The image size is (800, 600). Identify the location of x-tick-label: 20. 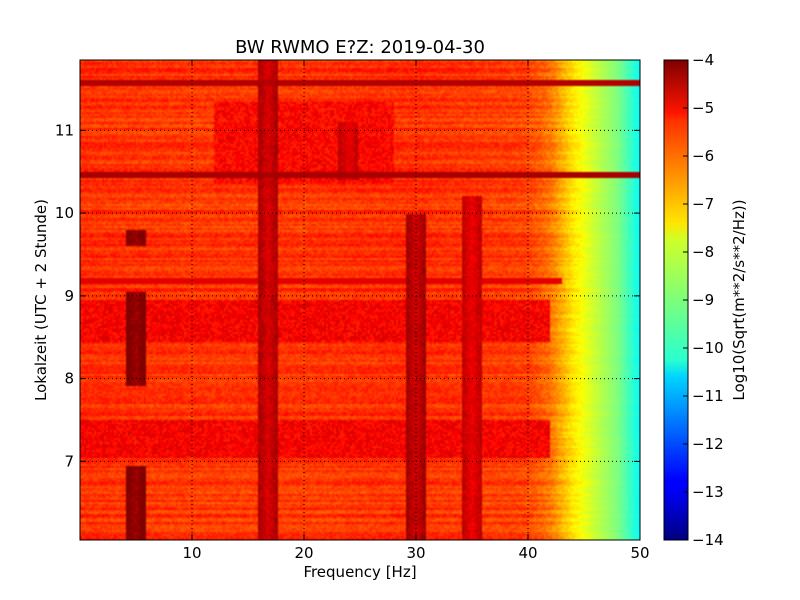
(303, 553).